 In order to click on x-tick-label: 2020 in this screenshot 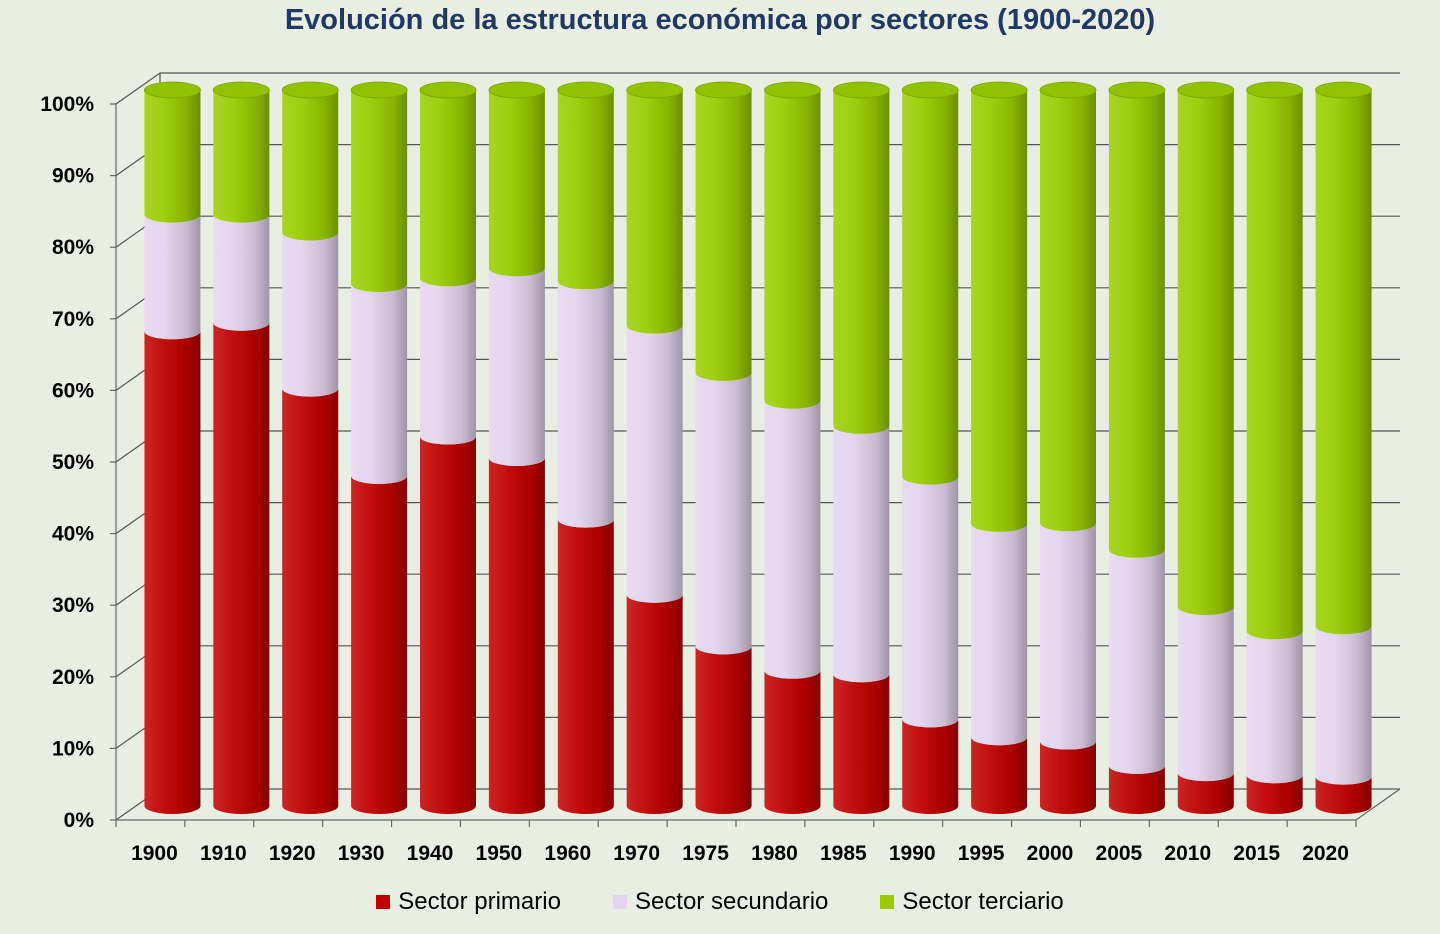, I will do `click(1325, 853)`.